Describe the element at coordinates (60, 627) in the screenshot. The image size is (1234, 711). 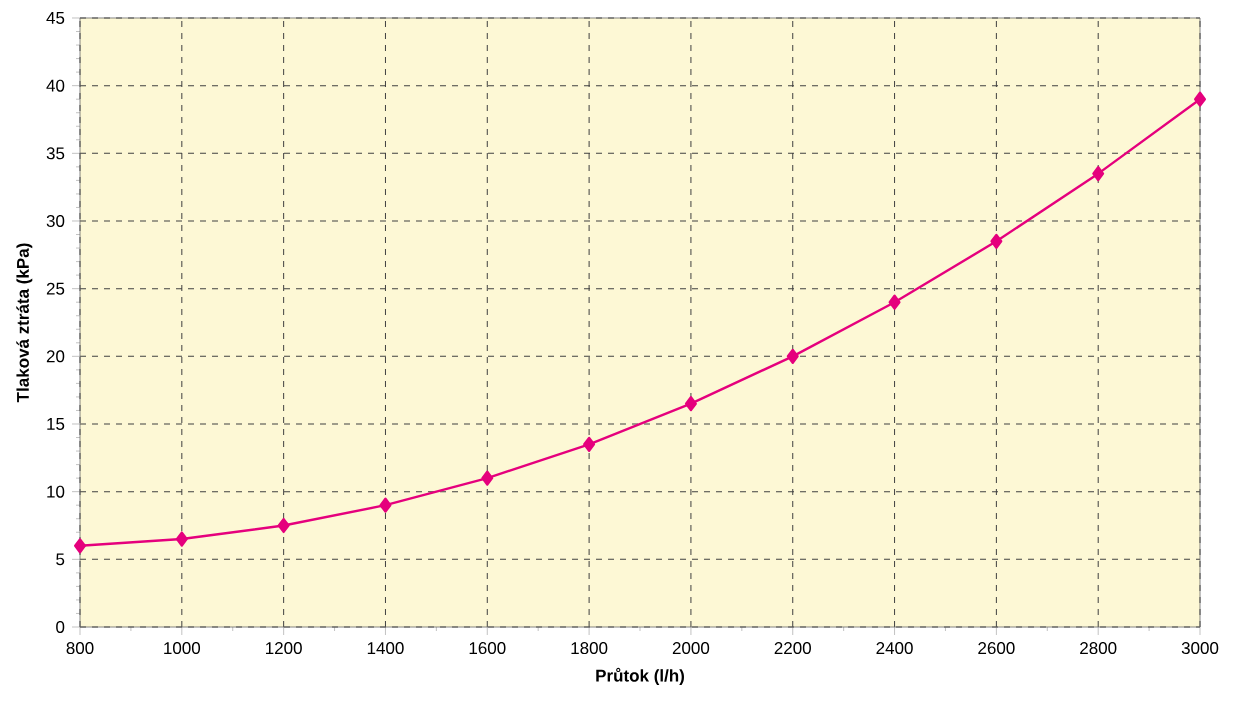
I see `y-tick-label: 0` at that location.